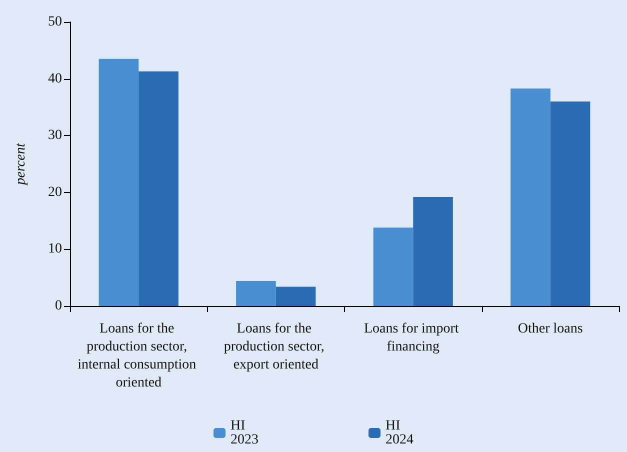  I want to click on y-axis-title: percent, so click(21, 164).